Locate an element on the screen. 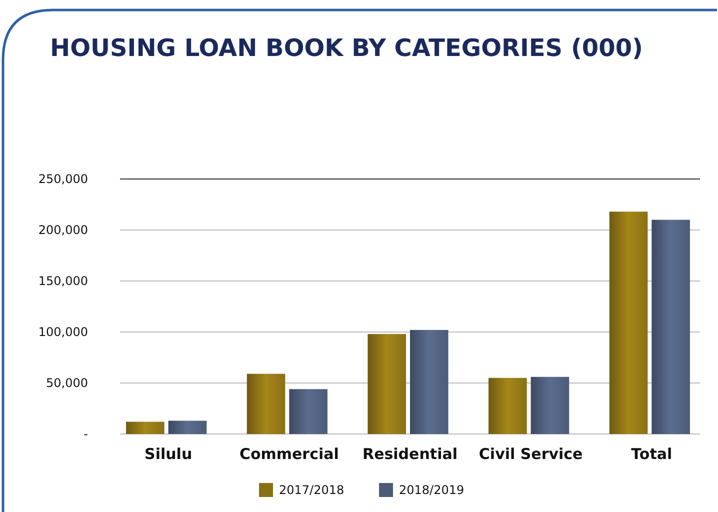  x-tick-label: Total is located at coordinates (651, 454).